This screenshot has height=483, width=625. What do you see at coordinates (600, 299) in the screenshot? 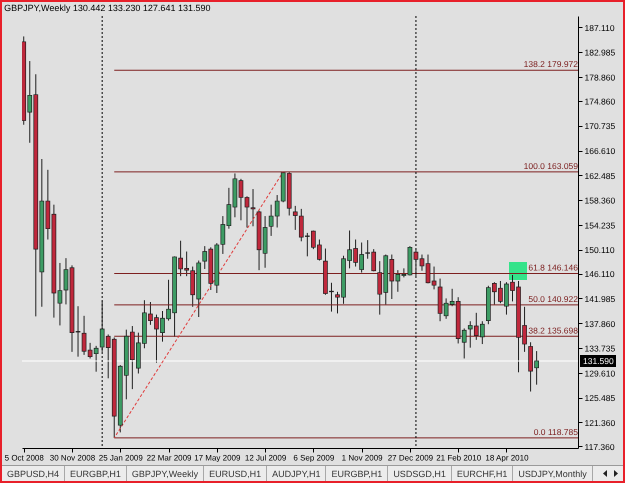
I see `y-tick-label: 141.985` at bounding box center [600, 299].